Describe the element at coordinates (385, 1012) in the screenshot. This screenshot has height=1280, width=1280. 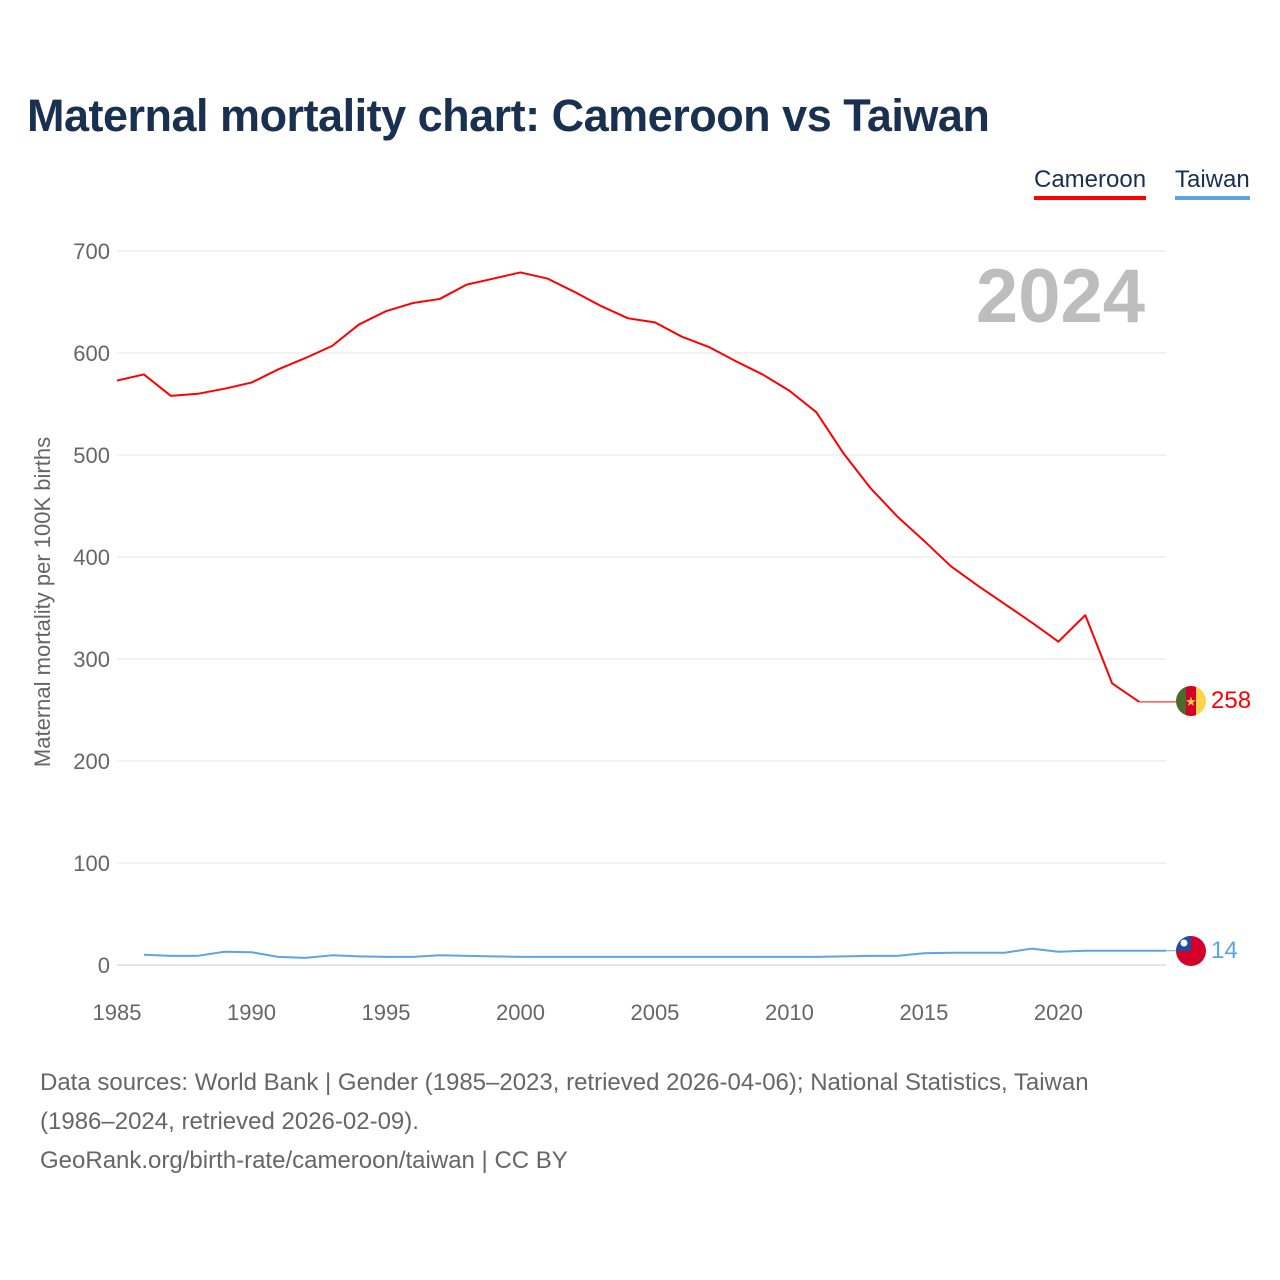
I see `x-tick-label: 1995` at that location.